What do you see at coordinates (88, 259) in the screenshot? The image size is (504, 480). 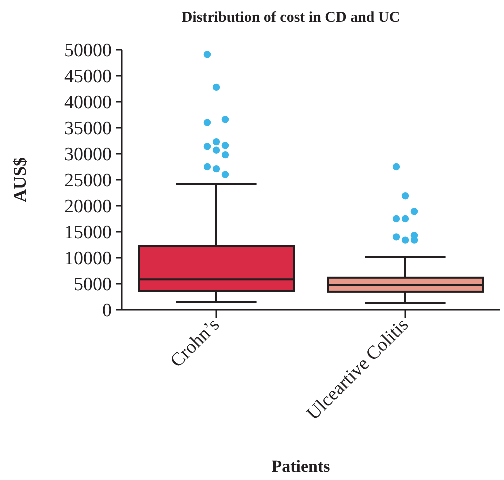 I see `y-tick-label: 10000` at bounding box center [88, 259].